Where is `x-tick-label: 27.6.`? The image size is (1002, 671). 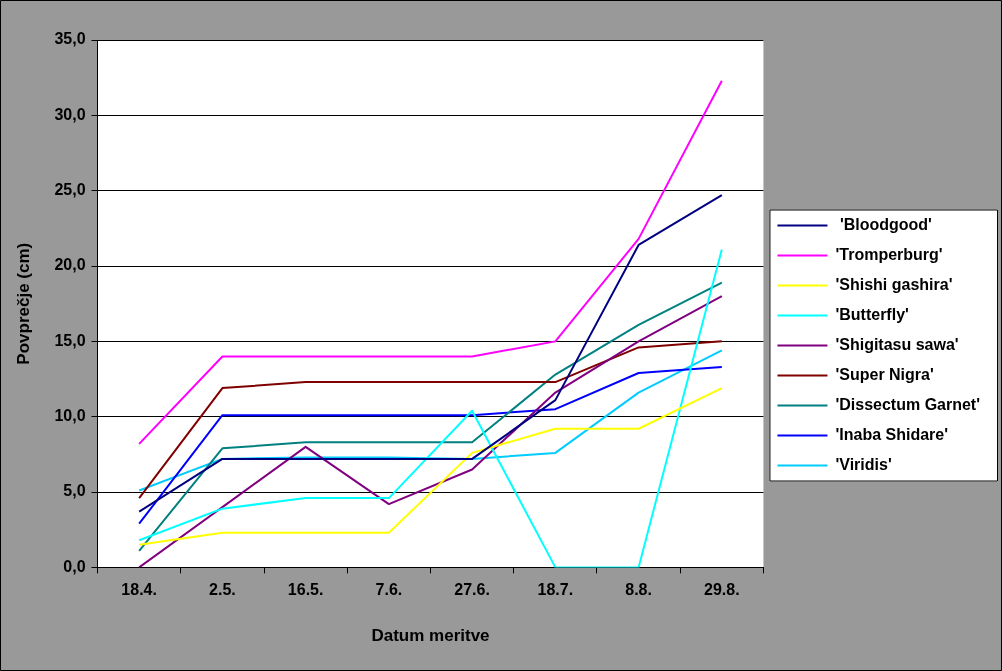 x-tick-label: 27.6. is located at coordinates (472, 590).